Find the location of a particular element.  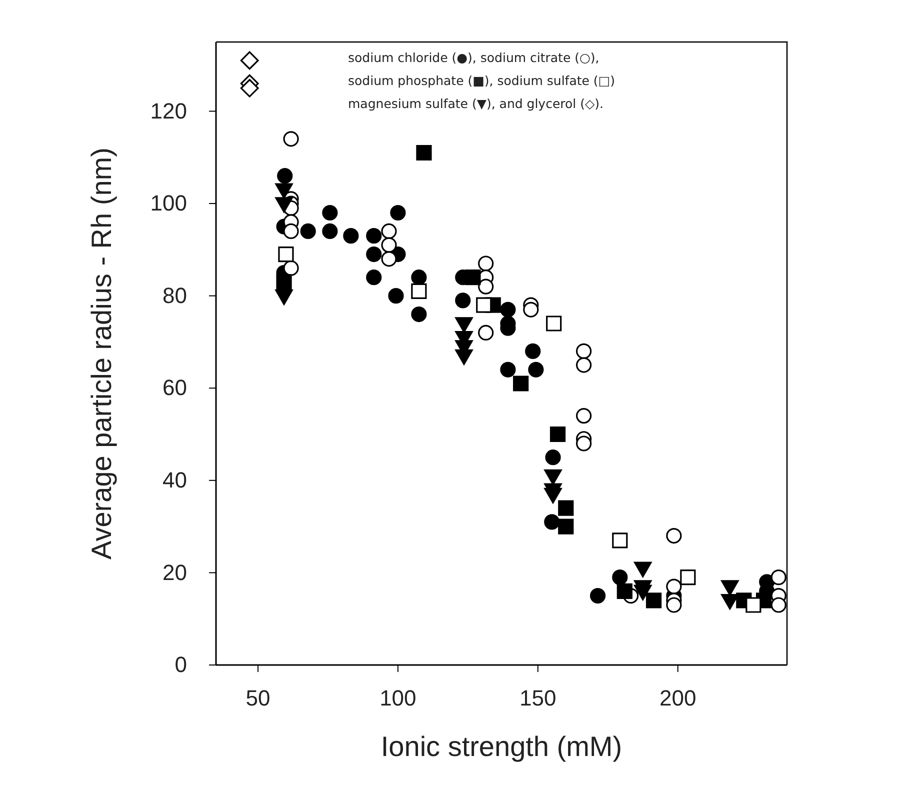

y-tick-label: 100 is located at coordinates (168, 203).